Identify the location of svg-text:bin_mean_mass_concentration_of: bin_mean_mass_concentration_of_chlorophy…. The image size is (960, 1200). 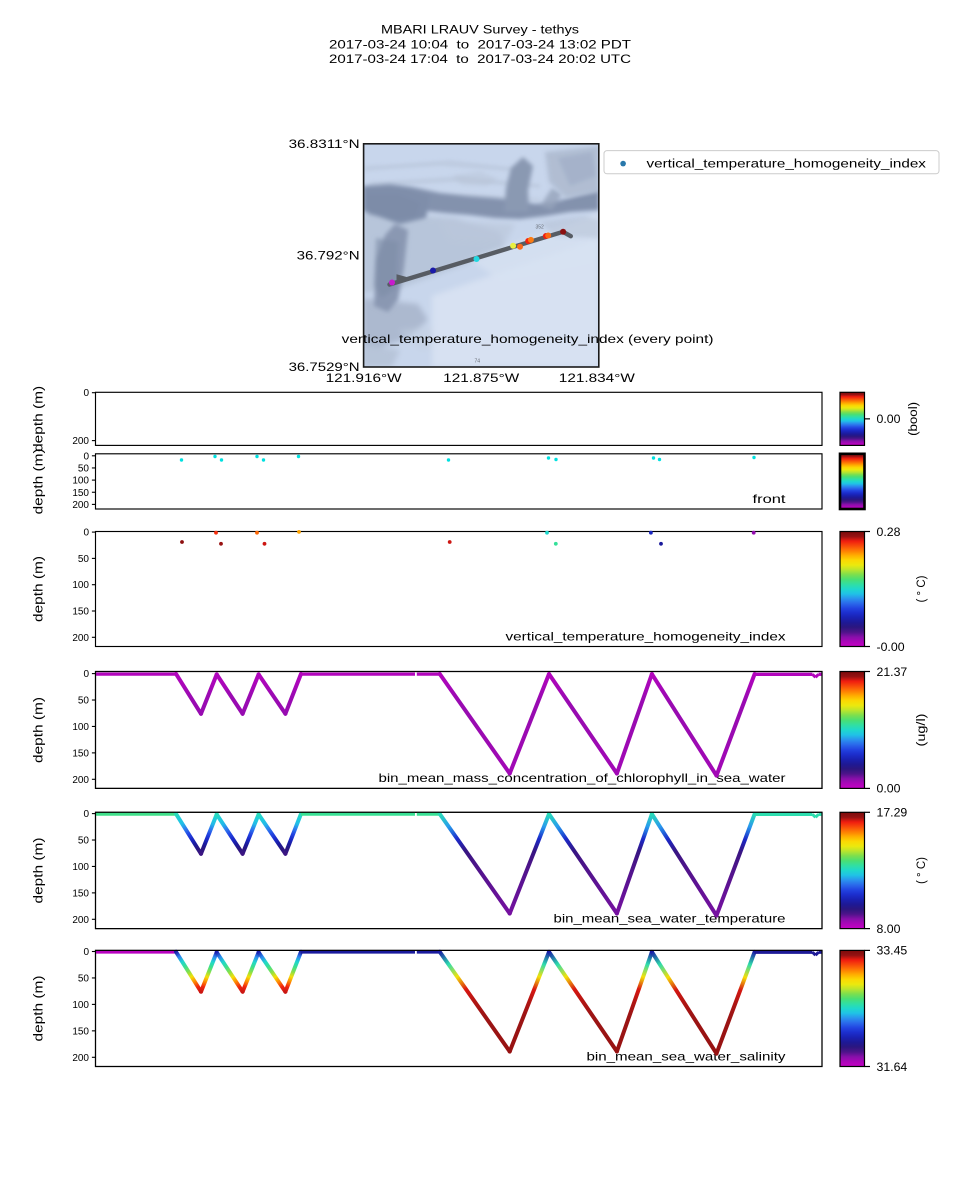
(582, 778).